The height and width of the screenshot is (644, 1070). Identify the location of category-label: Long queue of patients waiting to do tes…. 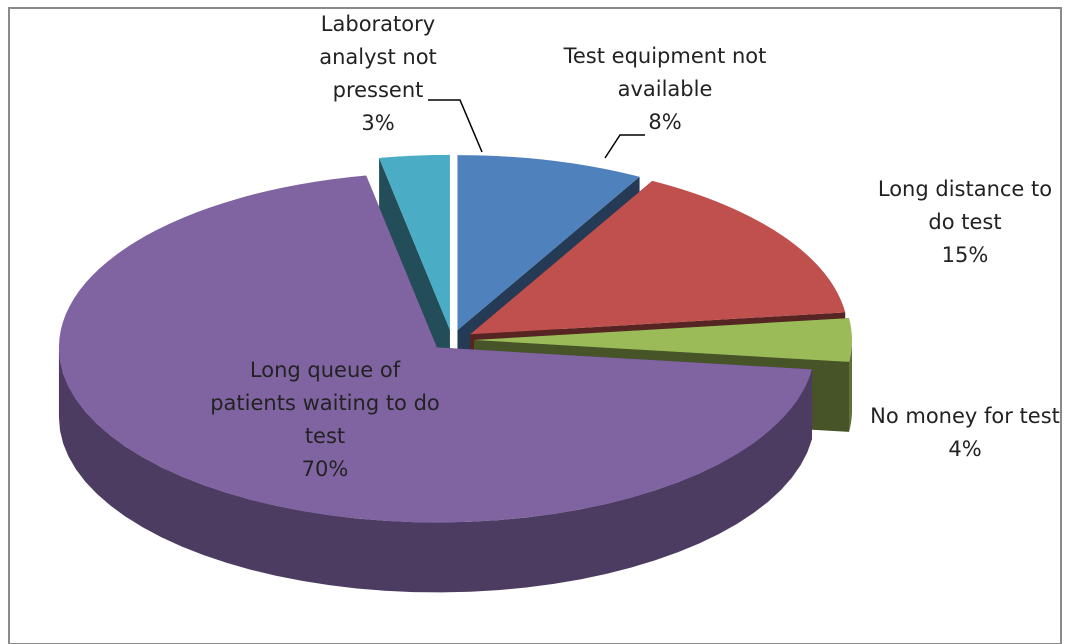
(325, 403).